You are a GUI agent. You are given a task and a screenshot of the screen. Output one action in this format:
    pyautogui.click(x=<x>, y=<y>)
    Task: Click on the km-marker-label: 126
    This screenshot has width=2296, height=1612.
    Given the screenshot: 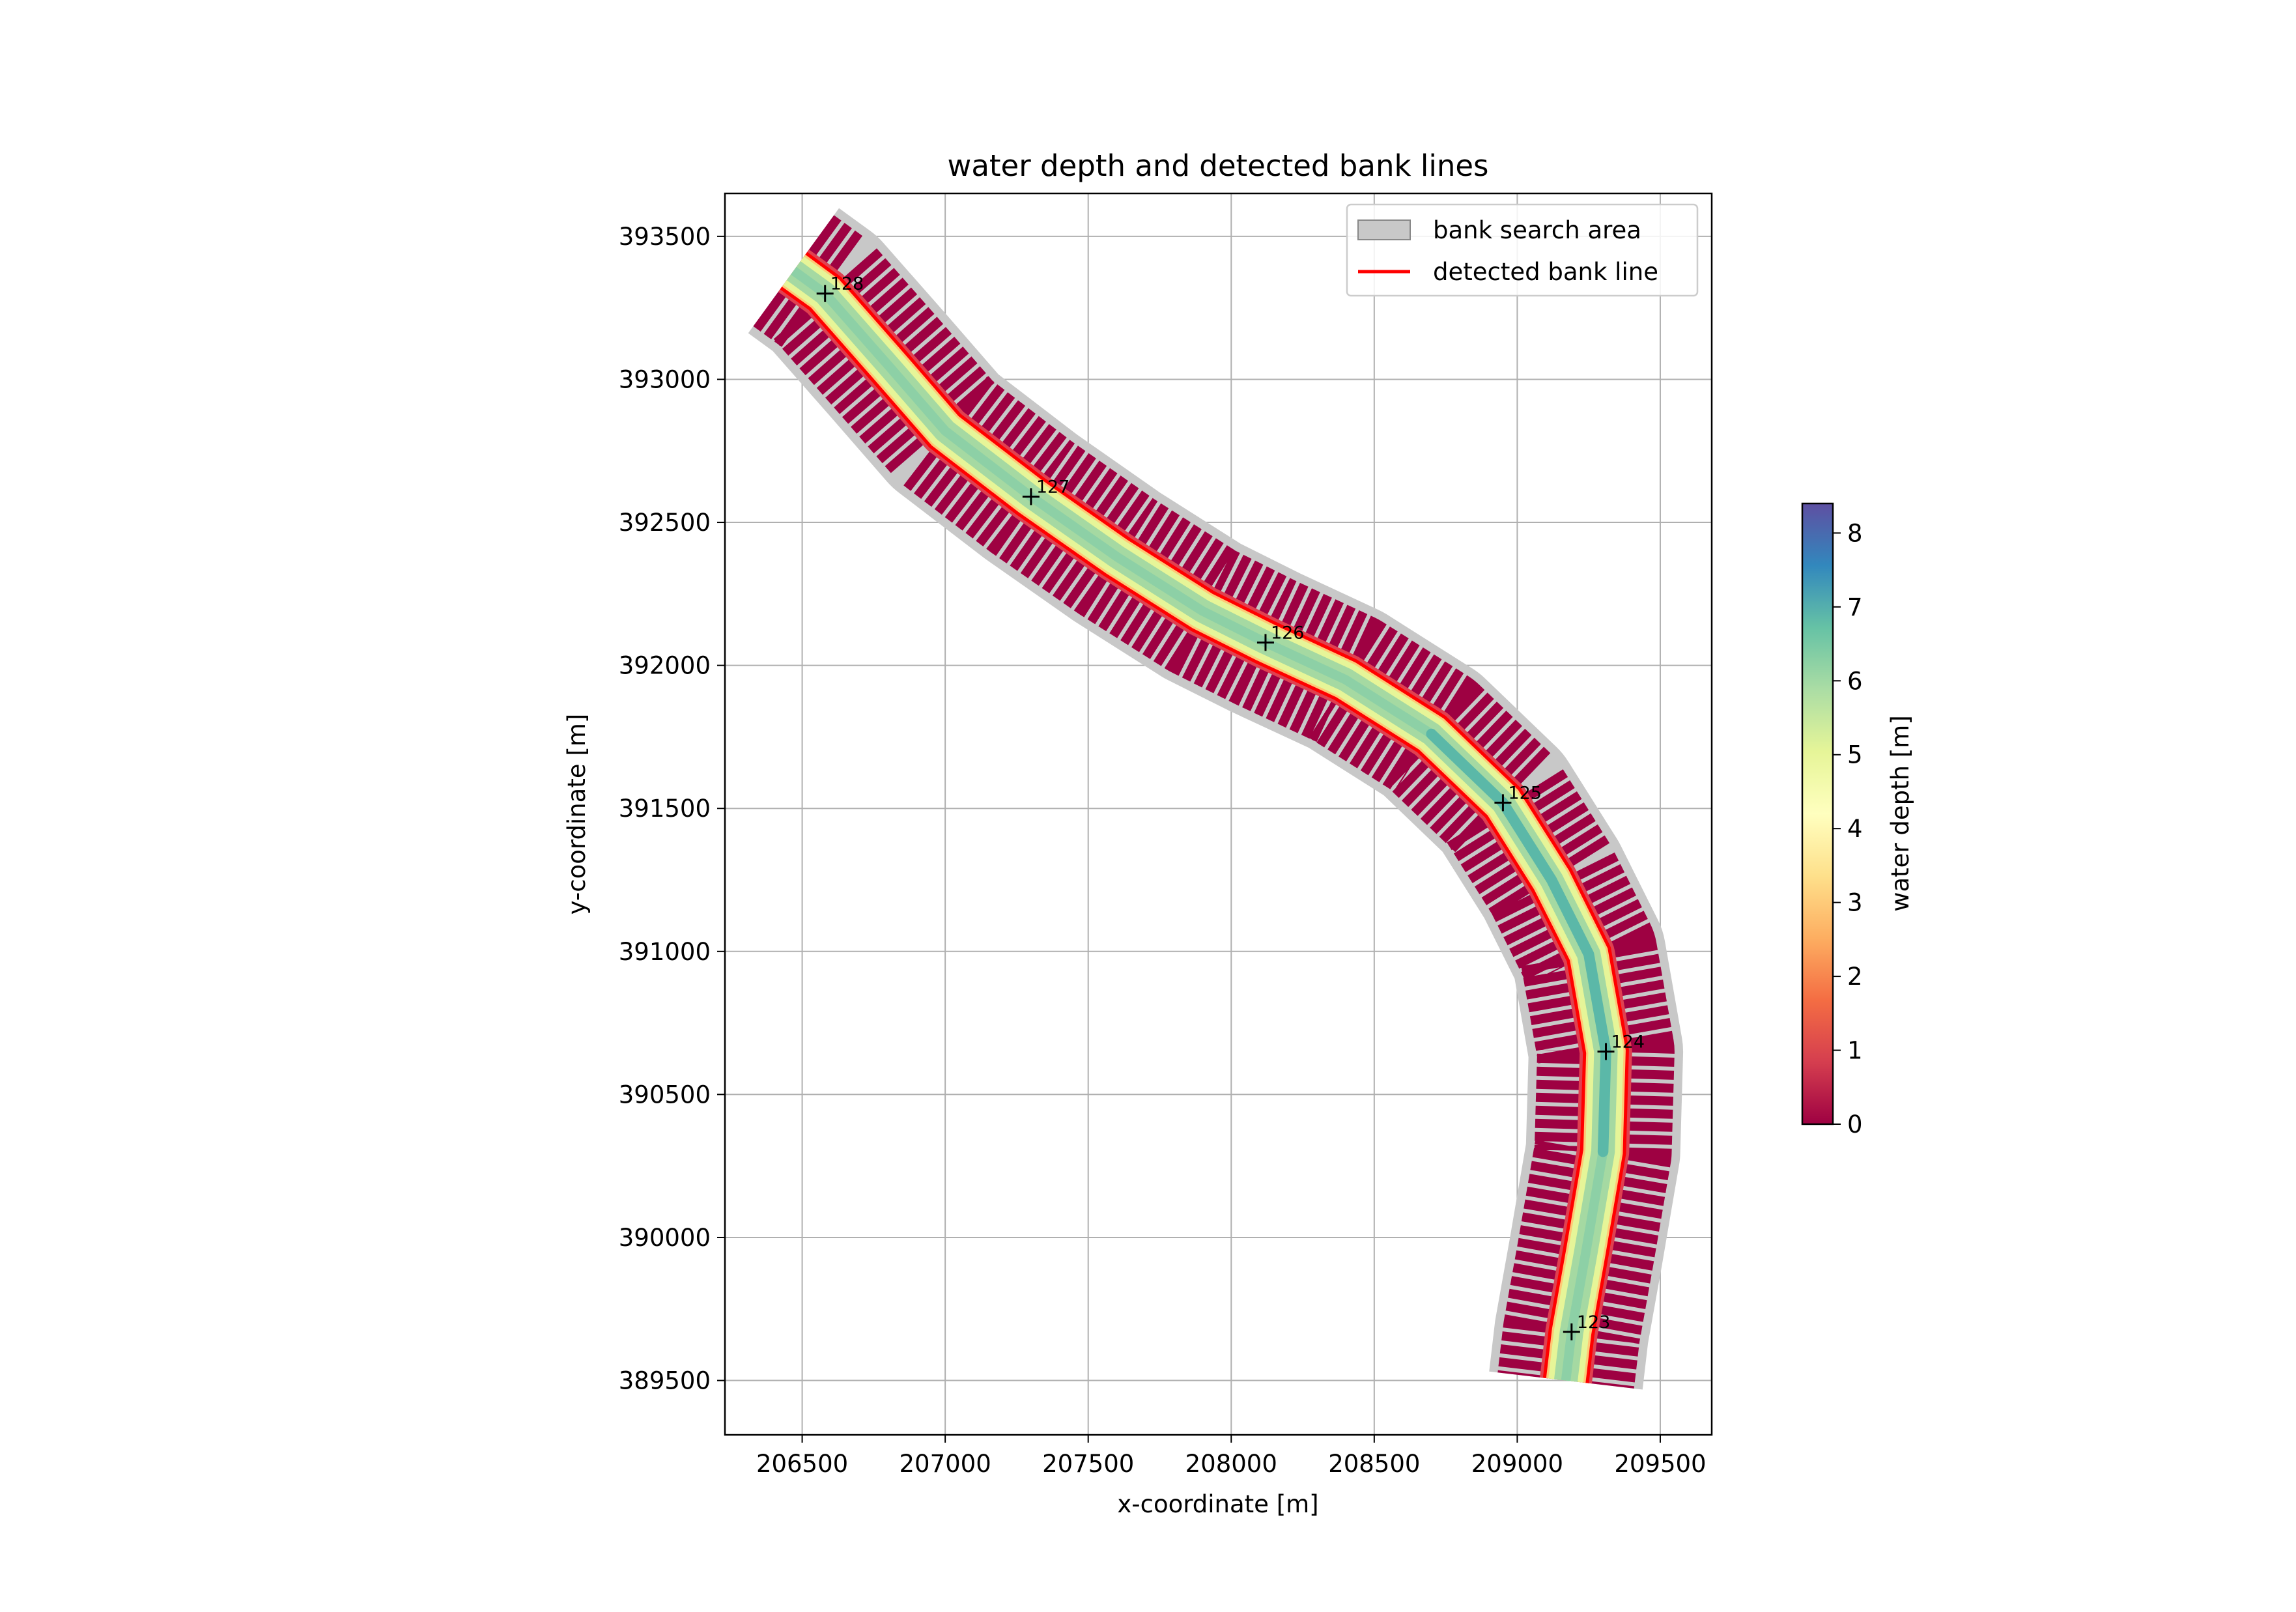 What is the action you would take?
    pyautogui.click(x=1288, y=633)
    